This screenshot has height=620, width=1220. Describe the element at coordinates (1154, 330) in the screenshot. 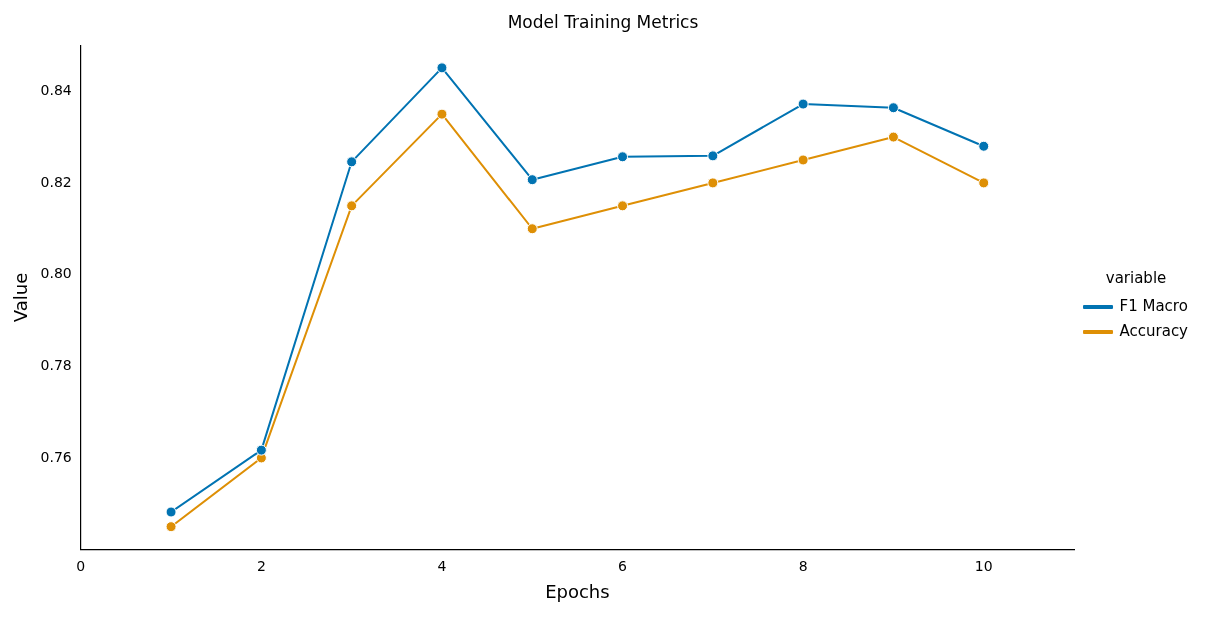

I see `legend-label: Accuracy` at that location.